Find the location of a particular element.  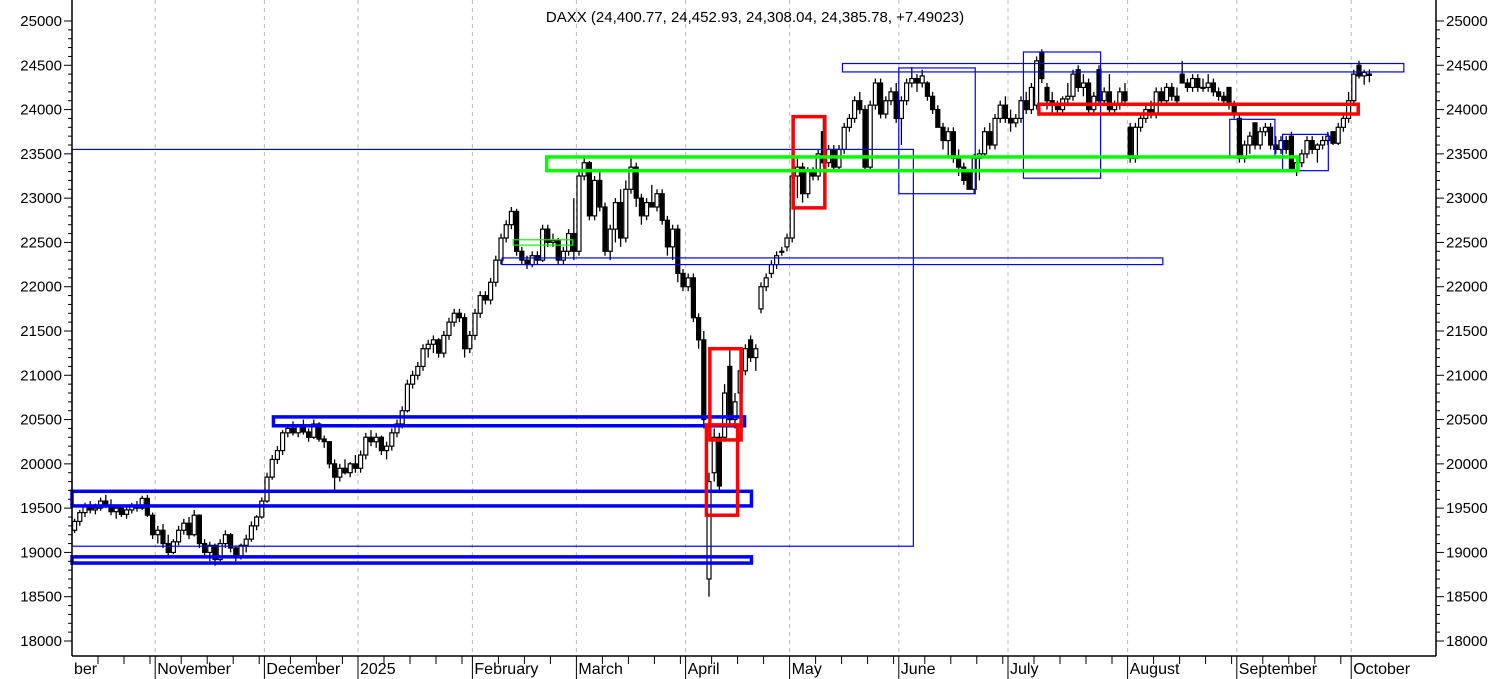

x-tick-label: September is located at coordinates (1278, 669).